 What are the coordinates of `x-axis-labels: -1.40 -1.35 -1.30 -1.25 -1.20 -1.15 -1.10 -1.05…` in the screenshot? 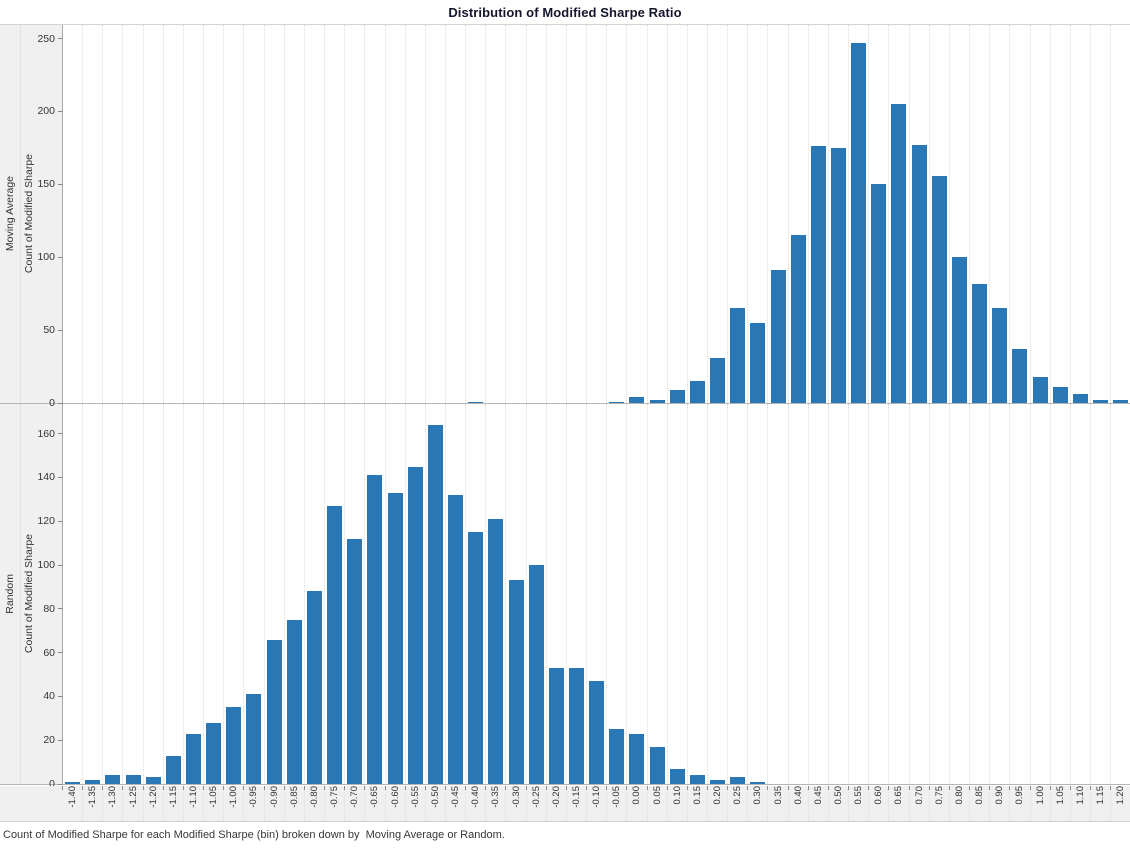 It's located at (596, 803).